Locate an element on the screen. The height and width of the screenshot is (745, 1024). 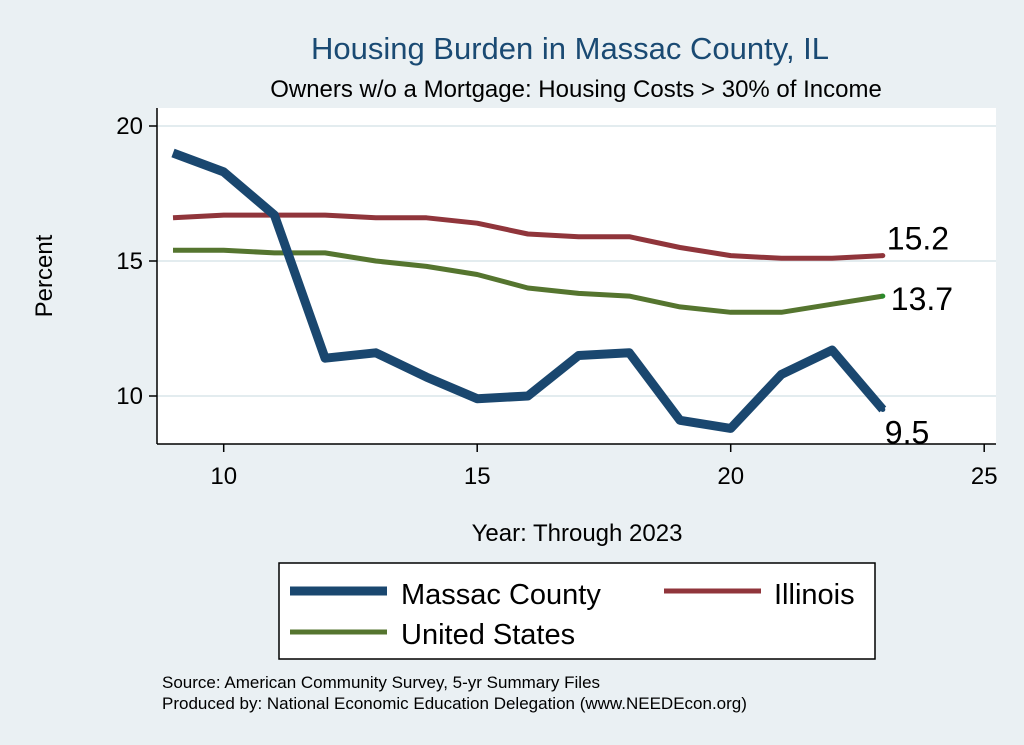
legend-label: United States is located at coordinates (488, 635).